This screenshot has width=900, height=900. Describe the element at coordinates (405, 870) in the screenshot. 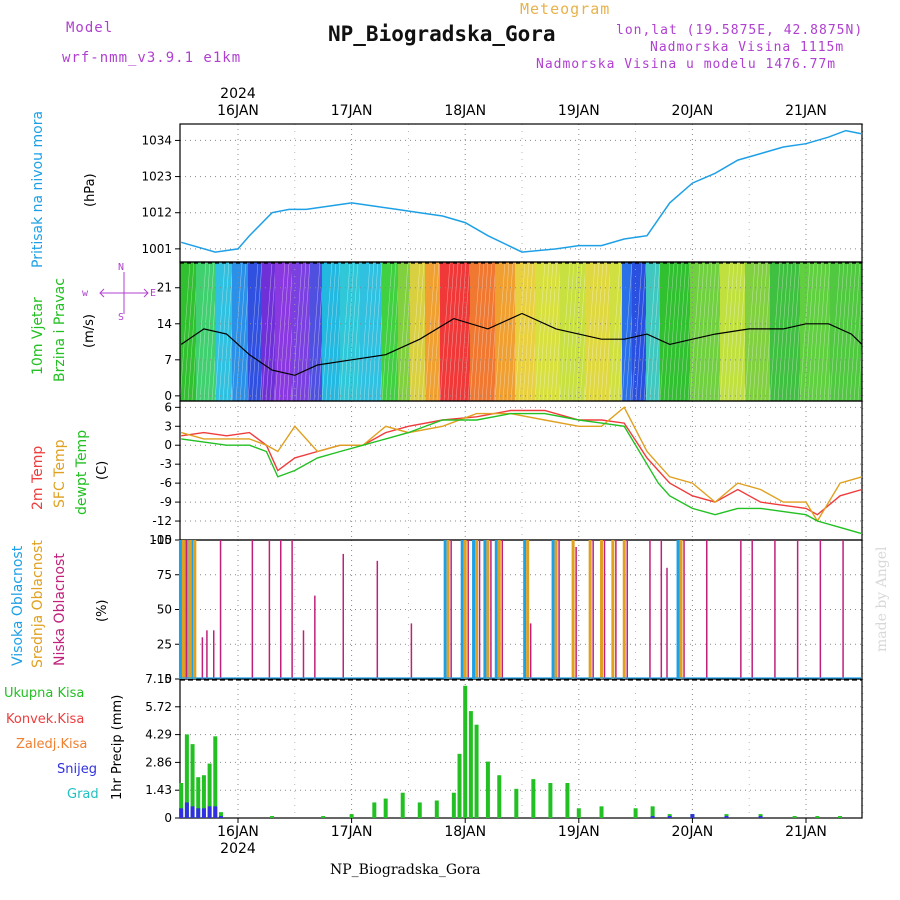

I see `footer-station: NP_Biogradska_Gora` at that location.